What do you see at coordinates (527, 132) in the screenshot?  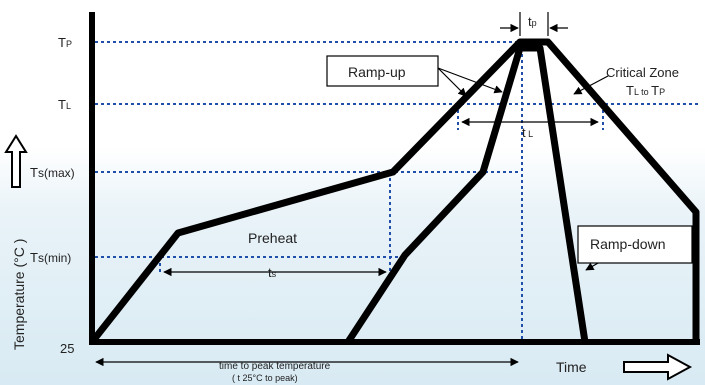 I see `tl-width-label: t L` at bounding box center [527, 132].